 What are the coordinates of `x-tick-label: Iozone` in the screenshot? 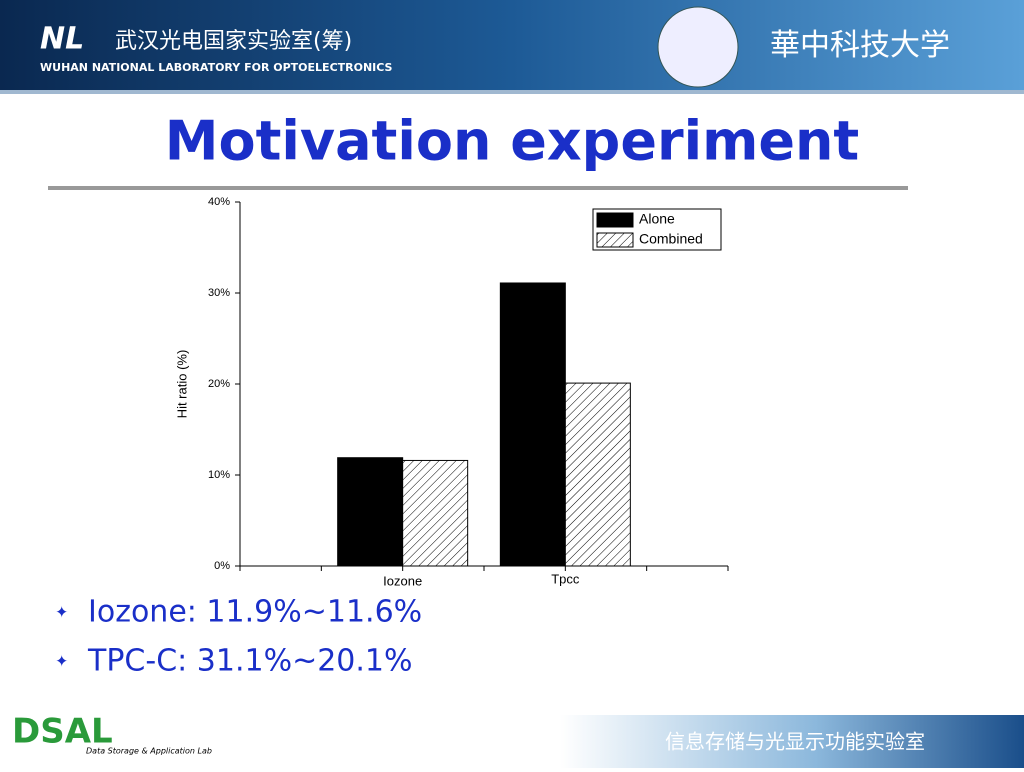 It's located at (402, 580).